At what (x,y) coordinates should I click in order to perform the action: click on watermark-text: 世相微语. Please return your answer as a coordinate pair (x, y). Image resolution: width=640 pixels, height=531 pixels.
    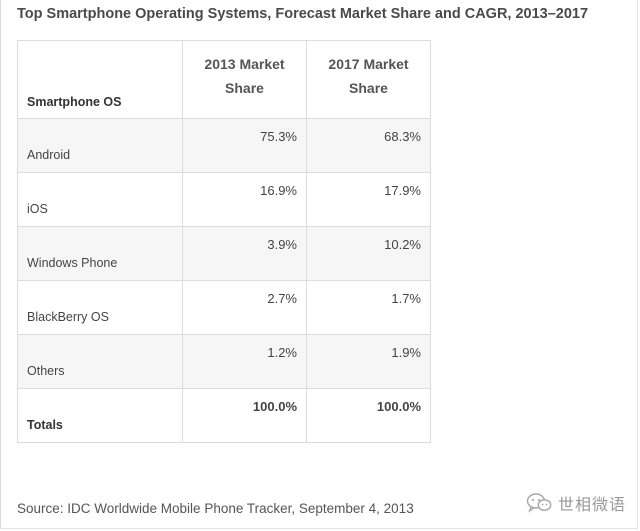
    Looking at the image, I should click on (592, 504).